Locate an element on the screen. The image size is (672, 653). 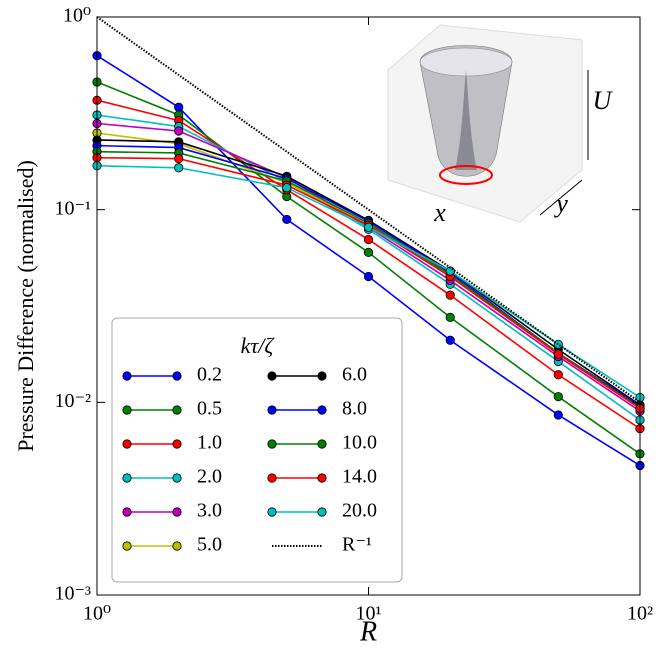
inset-label: U is located at coordinates (603, 100).